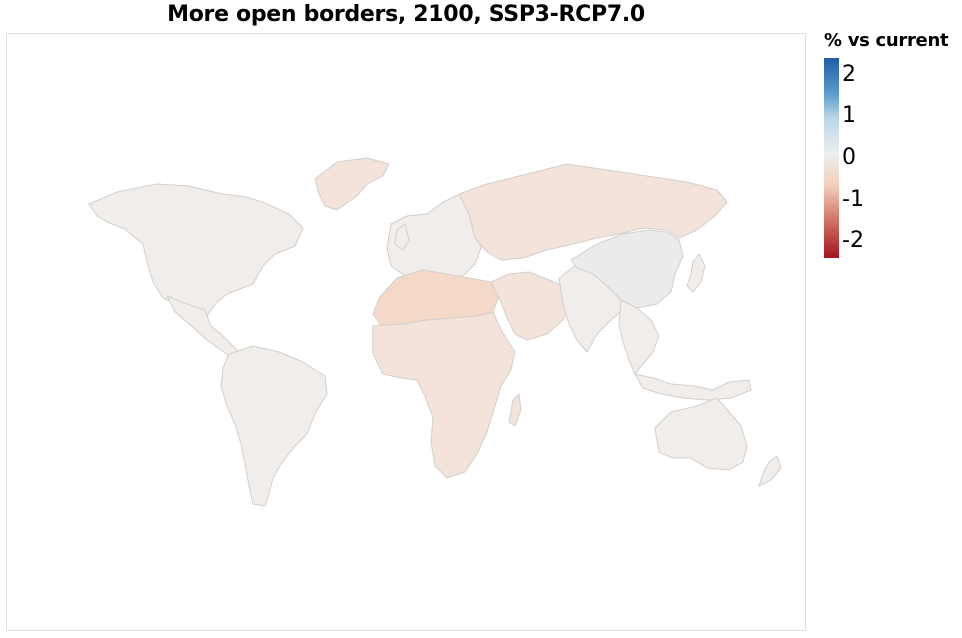 The height and width of the screenshot is (638, 962). I want to click on legend-color-bar, so click(831, 158).